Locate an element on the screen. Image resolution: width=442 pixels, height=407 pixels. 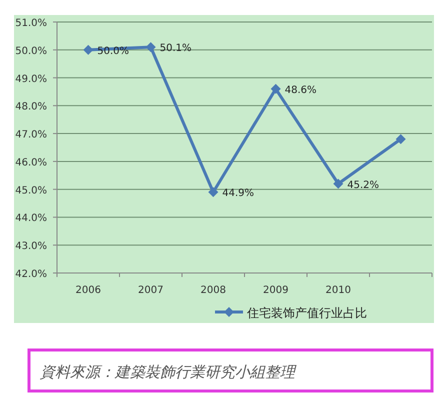
y-tick-label: 50.0% is located at coordinates (31, 51).